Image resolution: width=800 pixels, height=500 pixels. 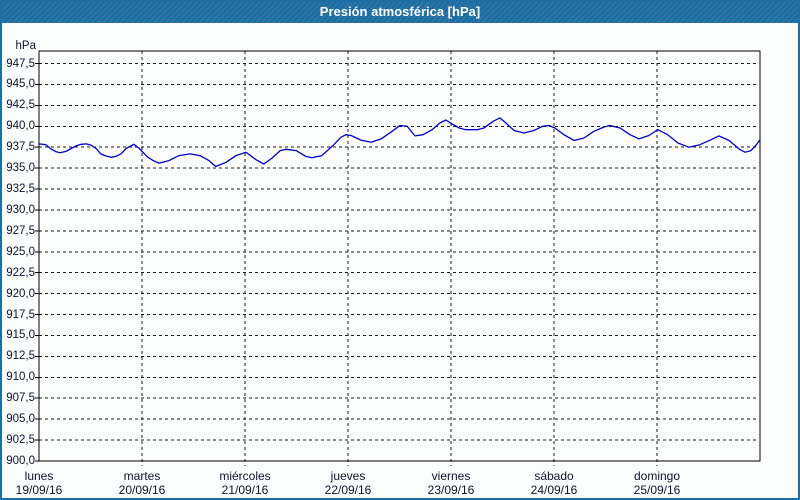 I want to click on chart-title-bar: Presión atmosférica [hPa], so click(x=400, y=11).